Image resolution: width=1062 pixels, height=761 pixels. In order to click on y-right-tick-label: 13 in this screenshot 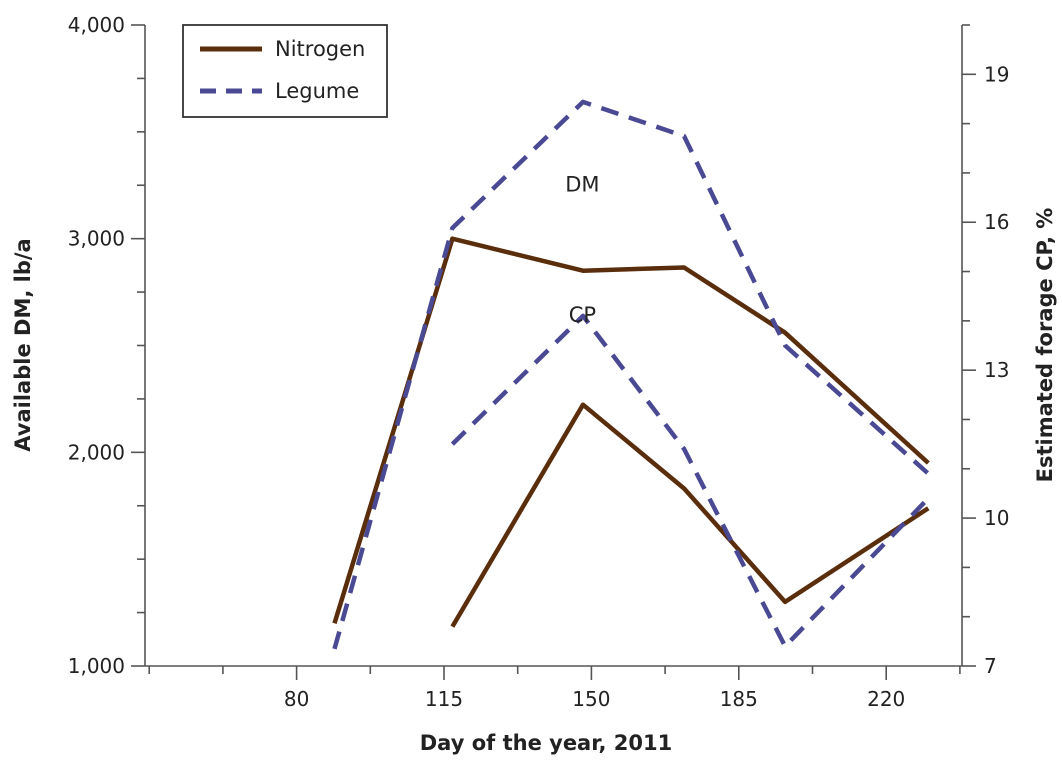, I will do `click(996, 370)`.